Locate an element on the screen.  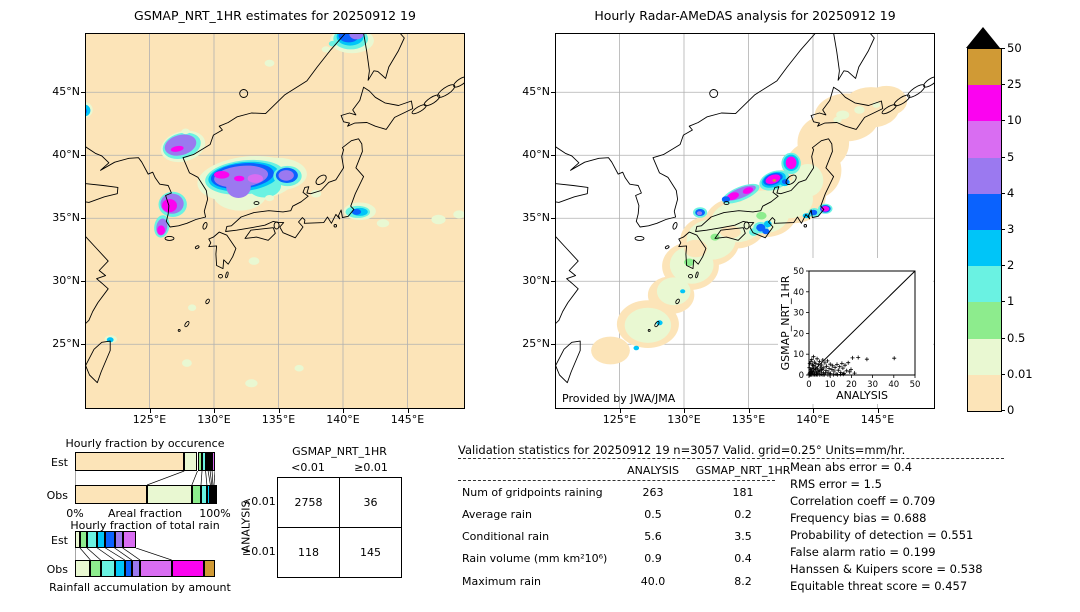
inset-x-tick-label: 50 is located at coordinates (915, 385).